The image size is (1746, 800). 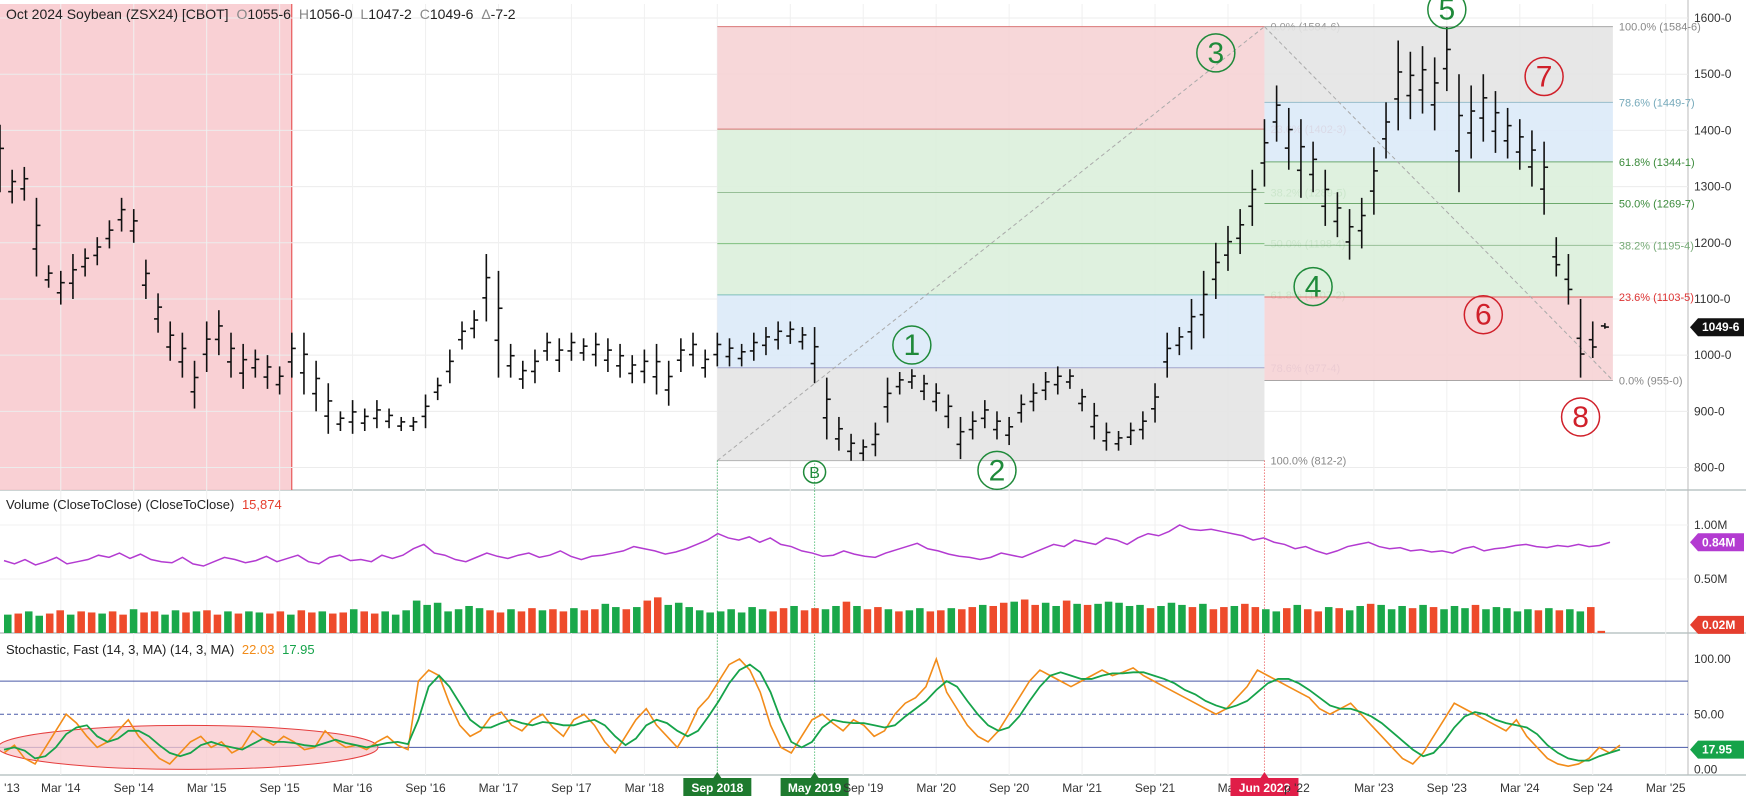 I want to click on fib-down-level-label: 0.0% (955-0), so click(x=1651, y=381).